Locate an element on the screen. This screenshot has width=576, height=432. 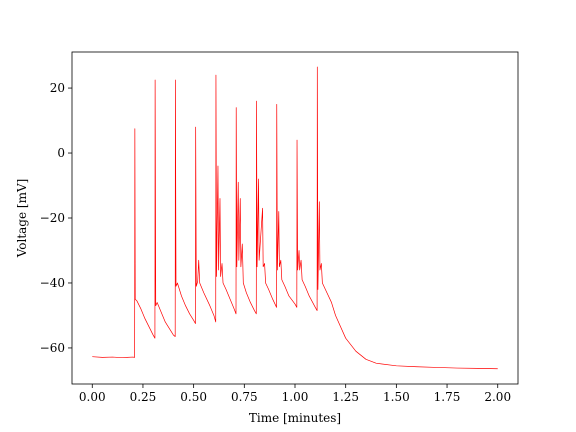
x-tick-label: 0.00 is located at coordinates (92, 397).